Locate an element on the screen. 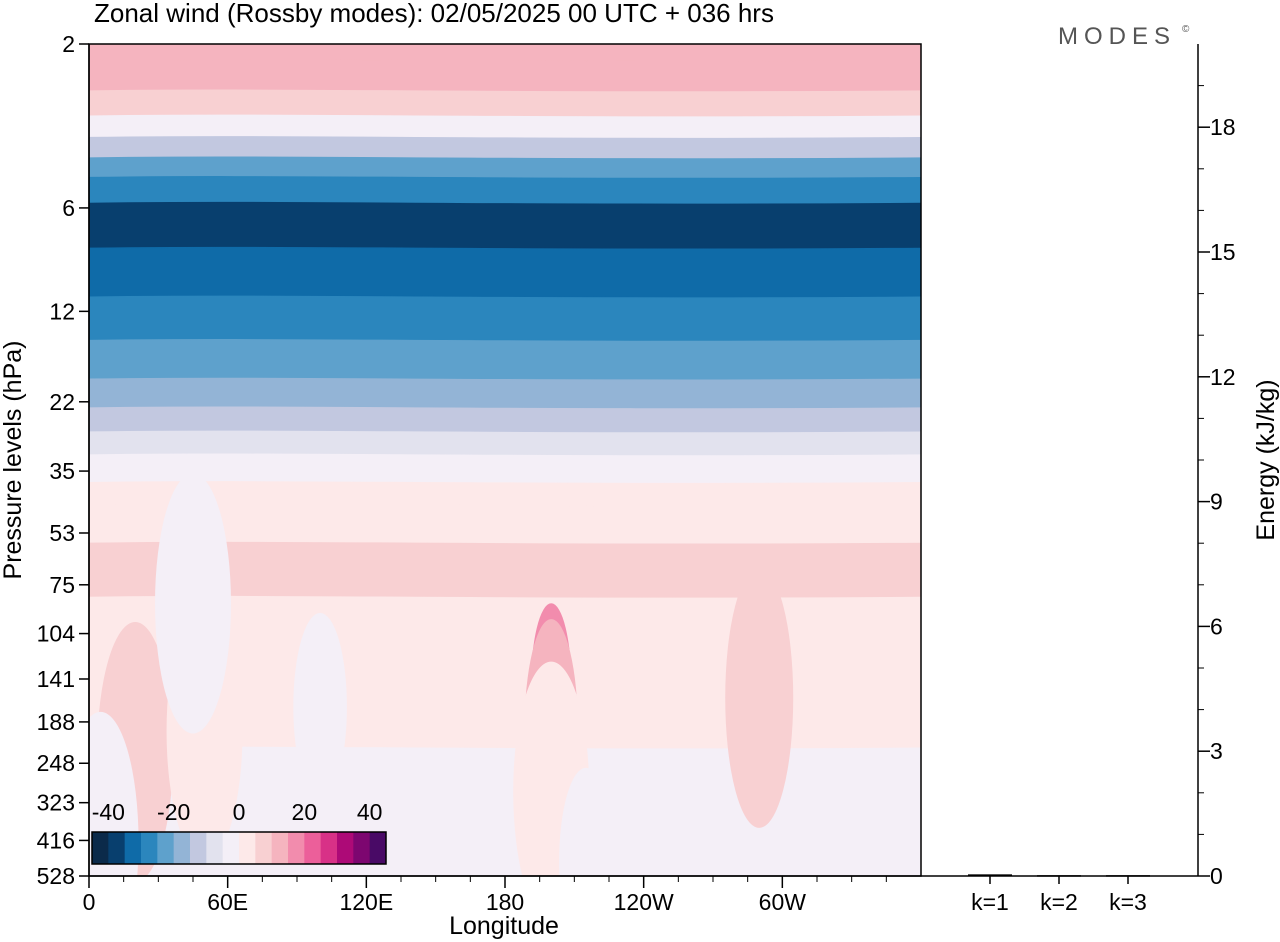 Image resolution: width=1280 pixels, height=942 pixels. modes-logo: MODES © is located at coordinates (1124, 36).